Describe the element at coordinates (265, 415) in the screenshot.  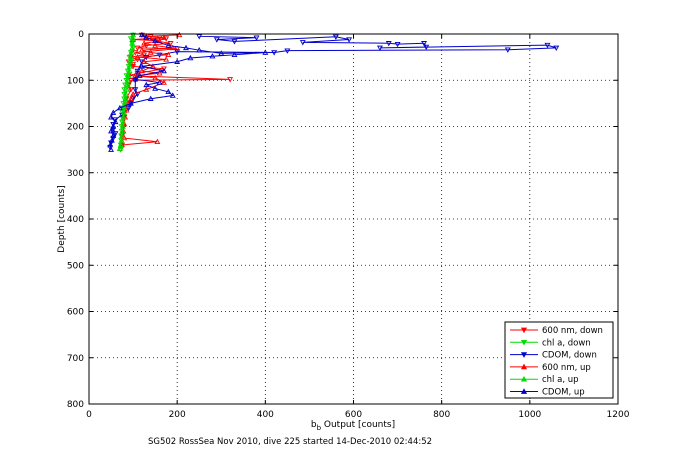
I see `x-tick-label: 400` at that location.